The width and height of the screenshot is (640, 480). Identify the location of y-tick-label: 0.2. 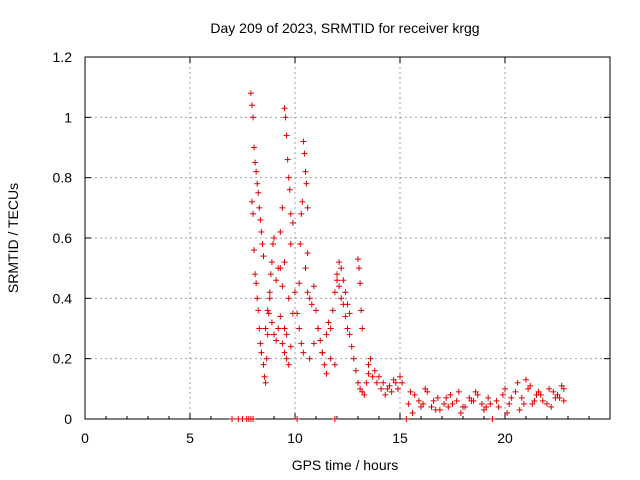
(63, 359).